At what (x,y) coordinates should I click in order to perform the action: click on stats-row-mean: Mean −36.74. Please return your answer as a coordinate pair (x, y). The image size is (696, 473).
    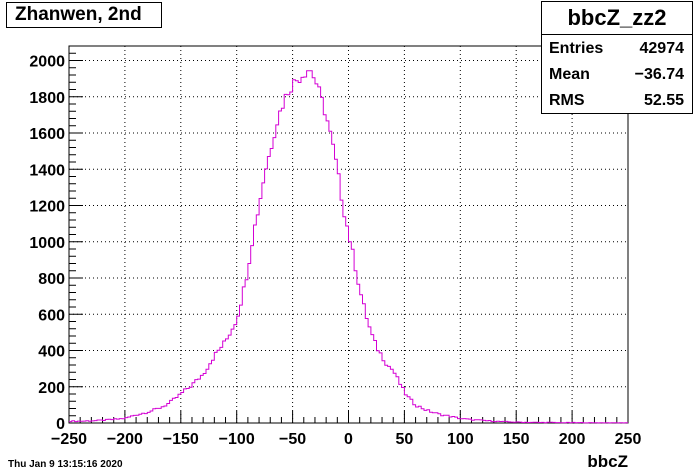
    Looking at the image, I should click on (617, 74).